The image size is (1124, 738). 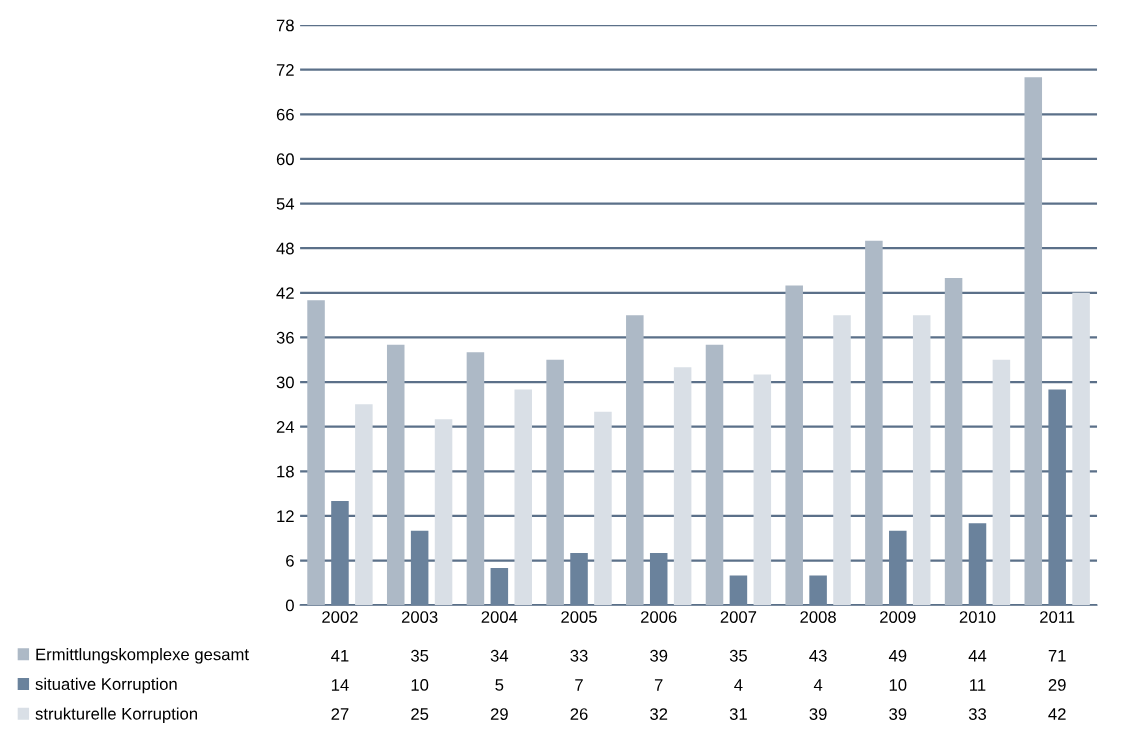 I want to click on data-label: 43, so click(x=818, y=655).